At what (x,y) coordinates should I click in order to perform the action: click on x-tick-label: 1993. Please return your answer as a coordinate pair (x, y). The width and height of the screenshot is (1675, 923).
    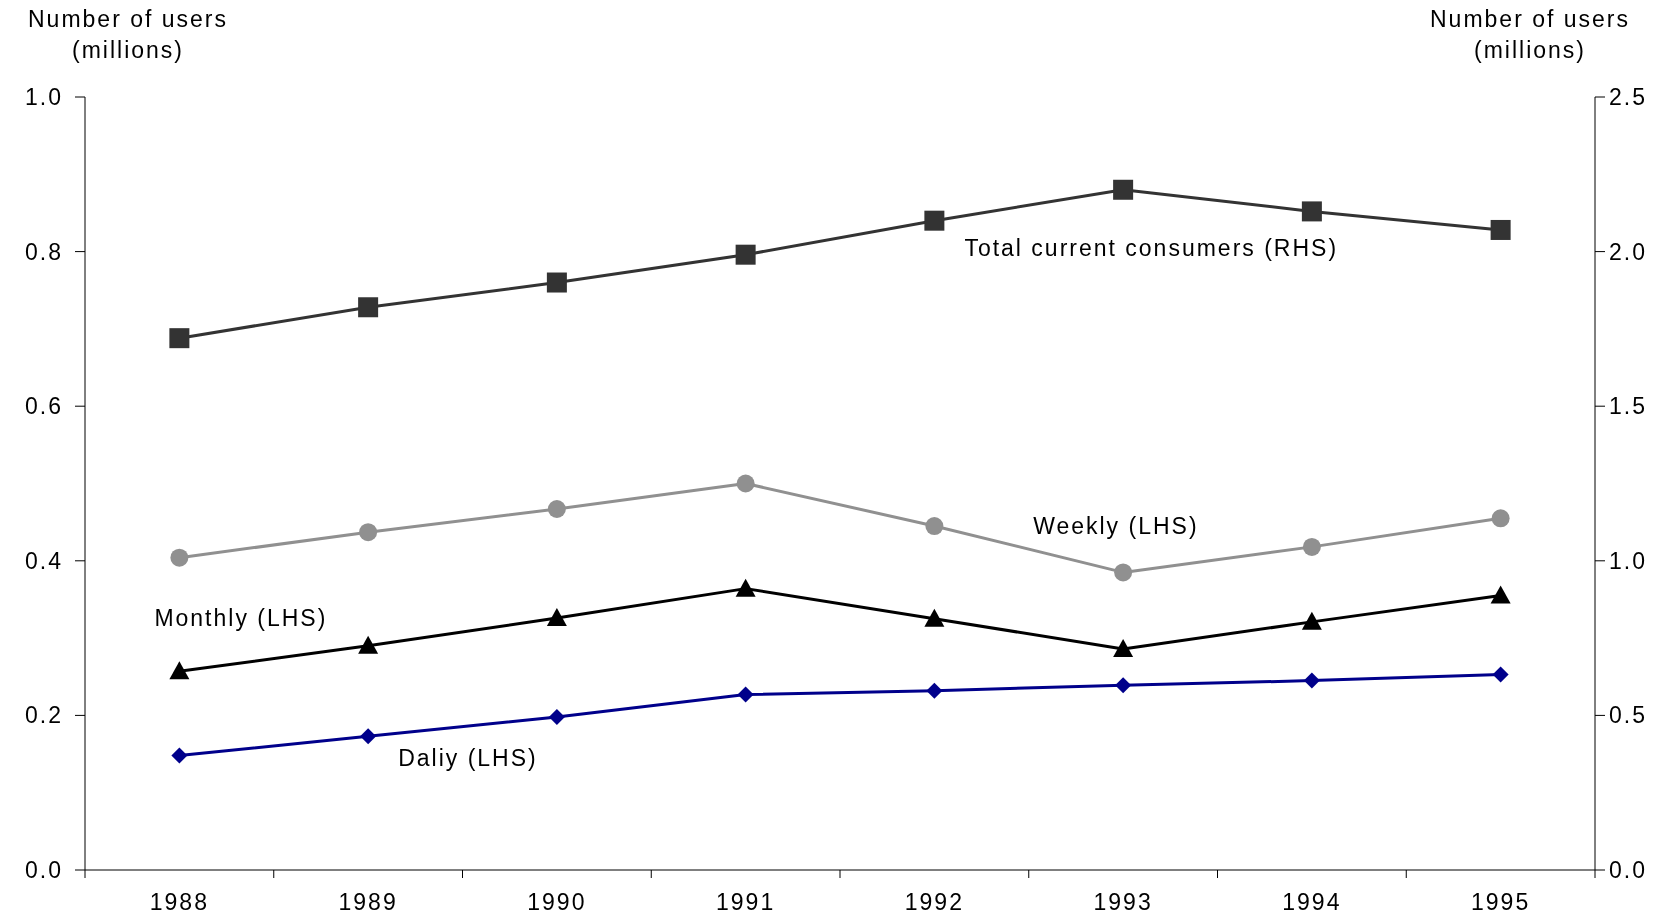
    Looking at the image, I should click on (1123, 902).